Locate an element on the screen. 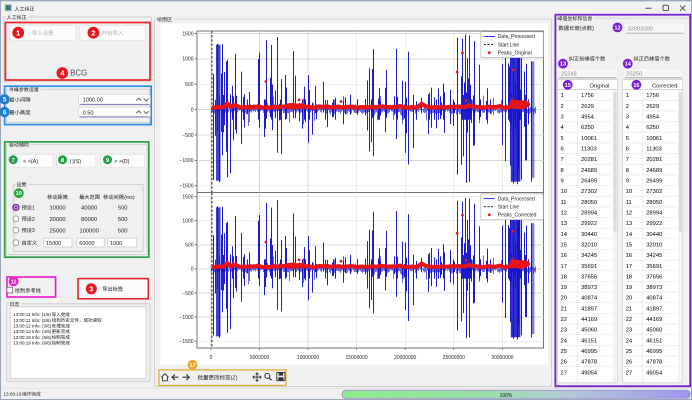 The image size is (692, 400). svg-text: 13:00:11 Info: (2/6) is located at coordinates (32, 320).